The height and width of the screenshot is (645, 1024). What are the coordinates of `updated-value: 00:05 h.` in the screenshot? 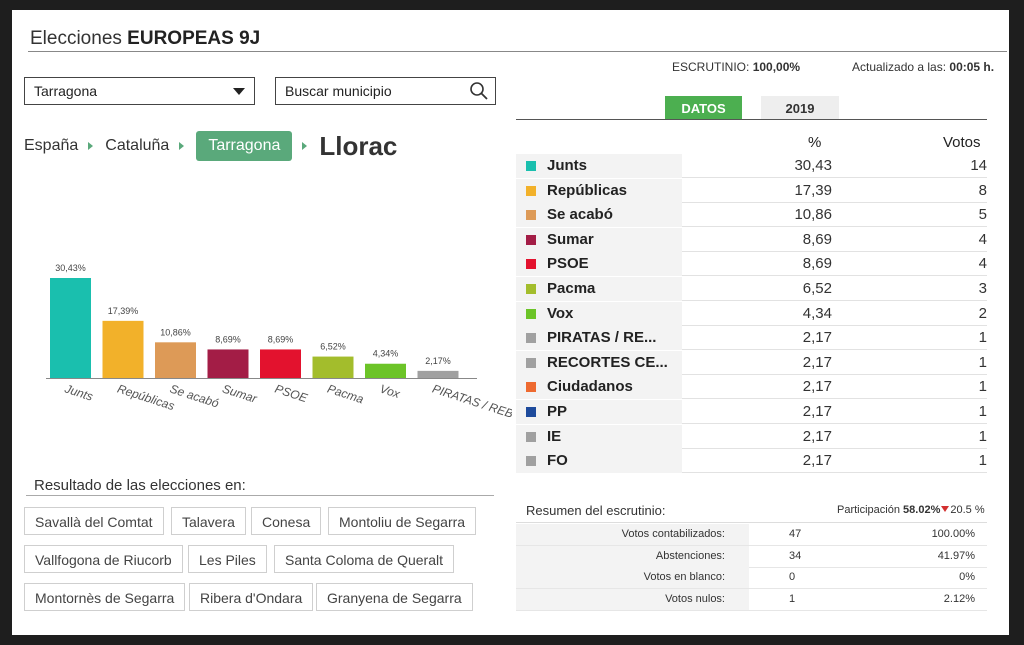 It's located at (972, 67).